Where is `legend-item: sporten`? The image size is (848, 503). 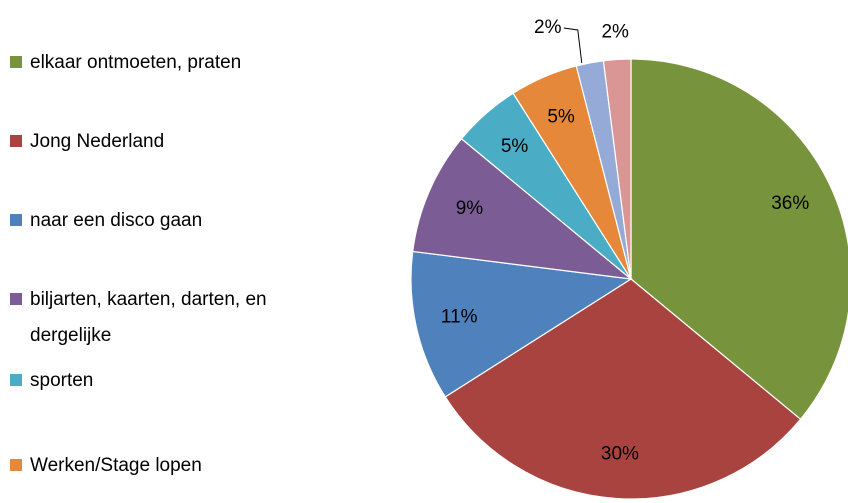 legend-item: sporten is located at coordinates (162, 381).